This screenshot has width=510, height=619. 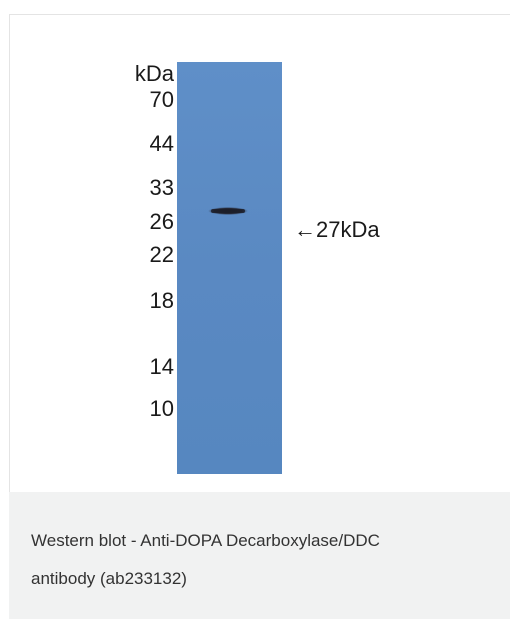 I want to click on membrane-lane, so click(x=229, y=268).